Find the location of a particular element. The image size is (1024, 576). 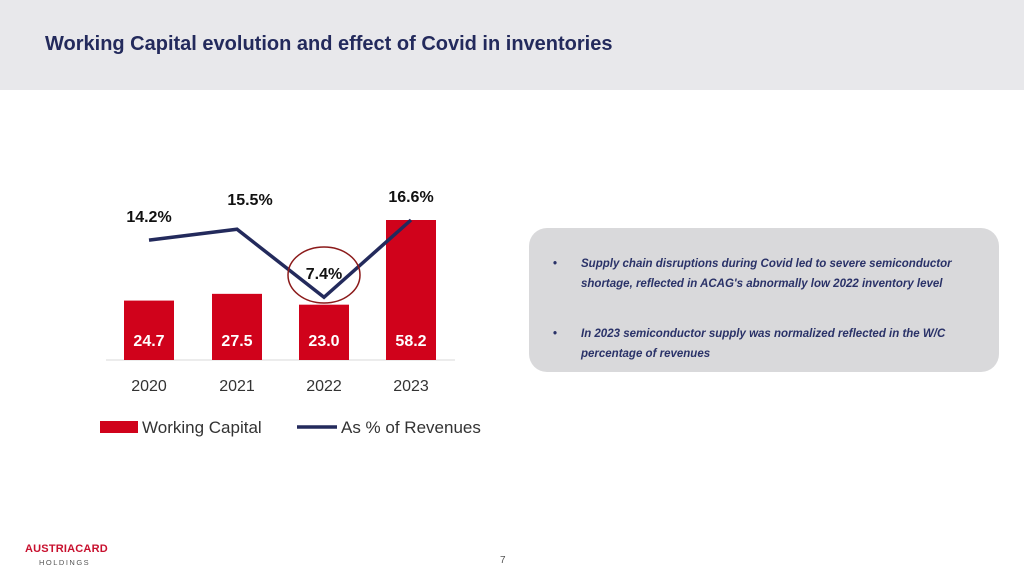

line-label-2022: 7.4% is located at coordinates (324, 274).